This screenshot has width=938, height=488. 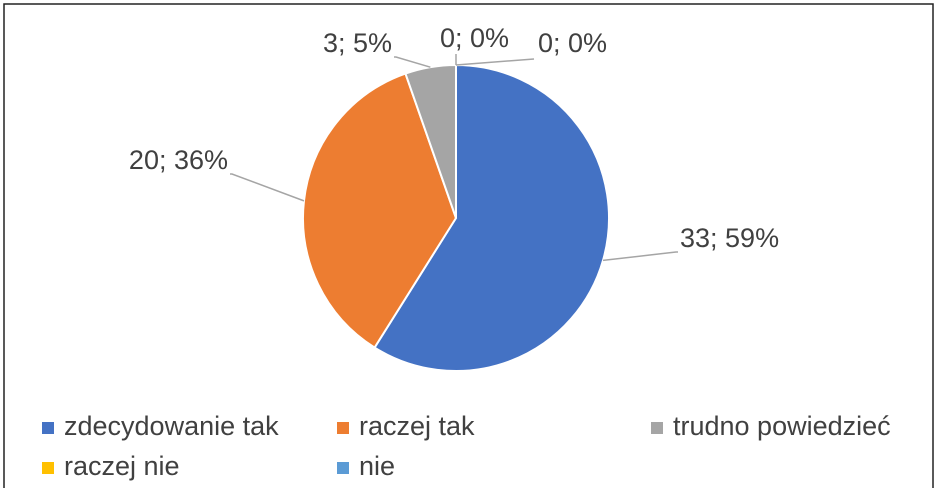 I want to click on legend-label: raczej nie, so click(x=122, y=466).